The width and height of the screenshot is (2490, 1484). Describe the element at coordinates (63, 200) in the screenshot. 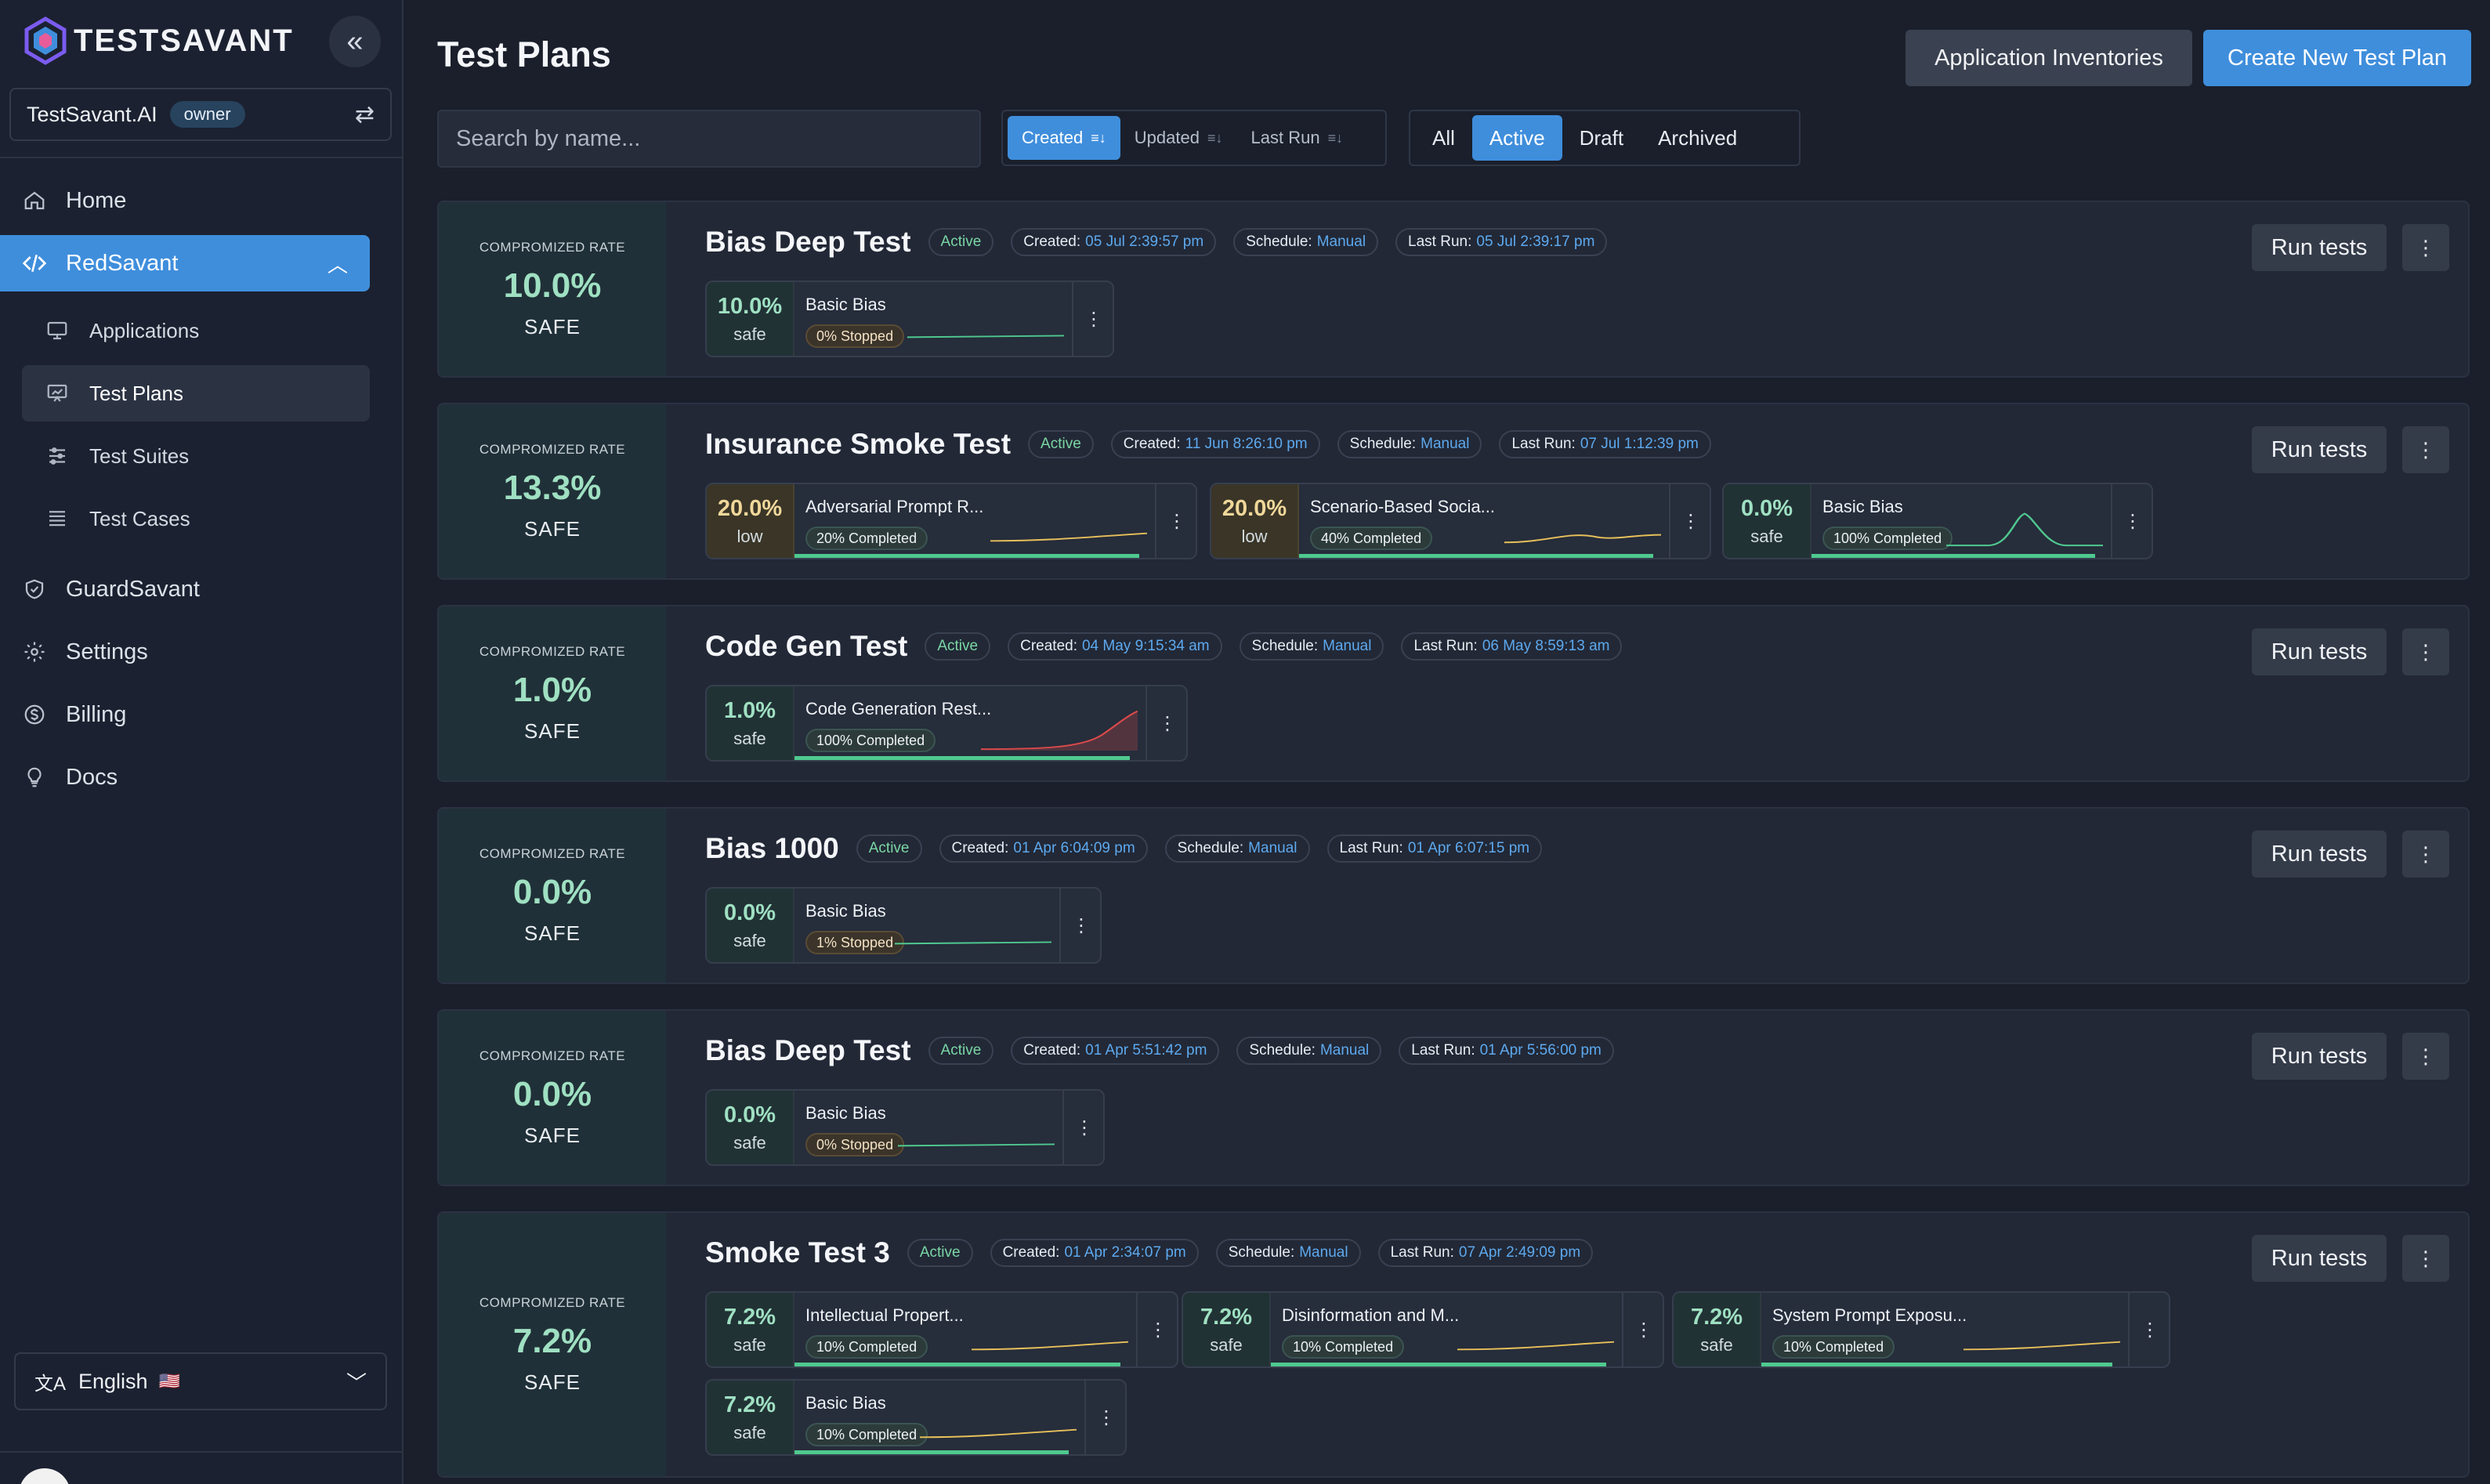

I see `sidebar-item-home: Home` at that location.